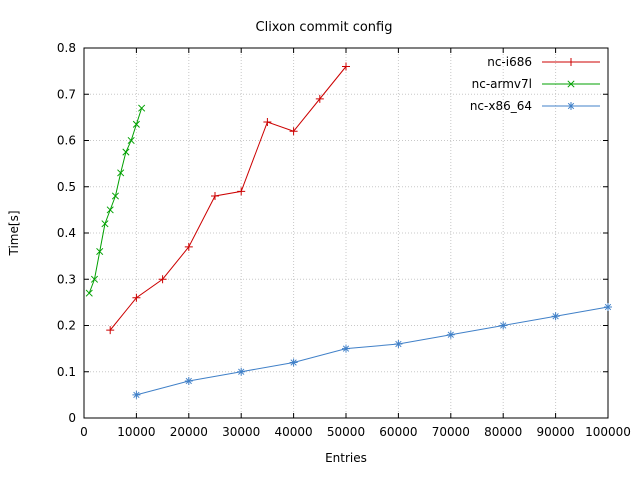  I want to click on chart-title: Clixon commit config, so click(324, 27).